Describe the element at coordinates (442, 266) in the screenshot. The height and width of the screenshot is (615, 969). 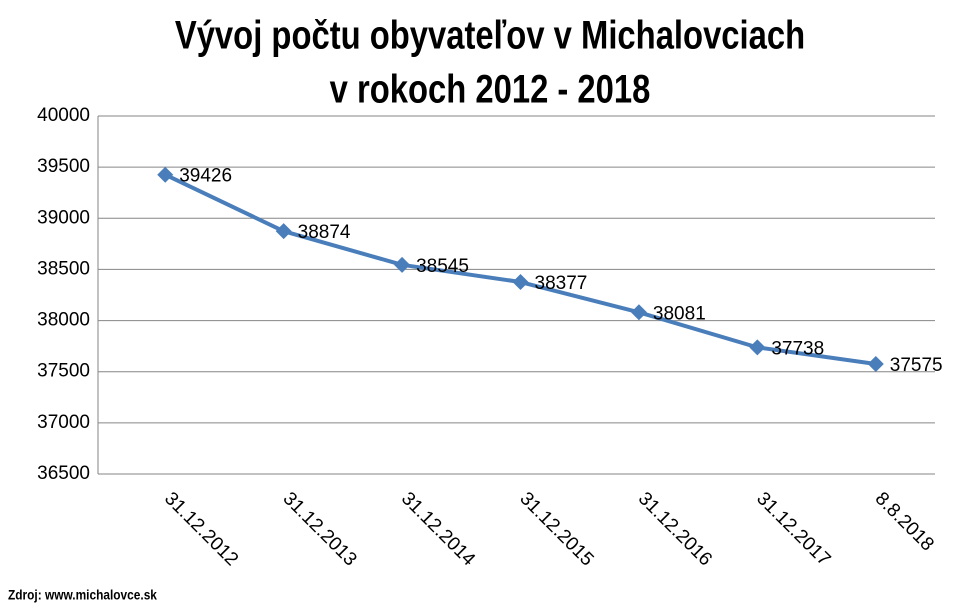
I see `data-label: 38545` at that location.